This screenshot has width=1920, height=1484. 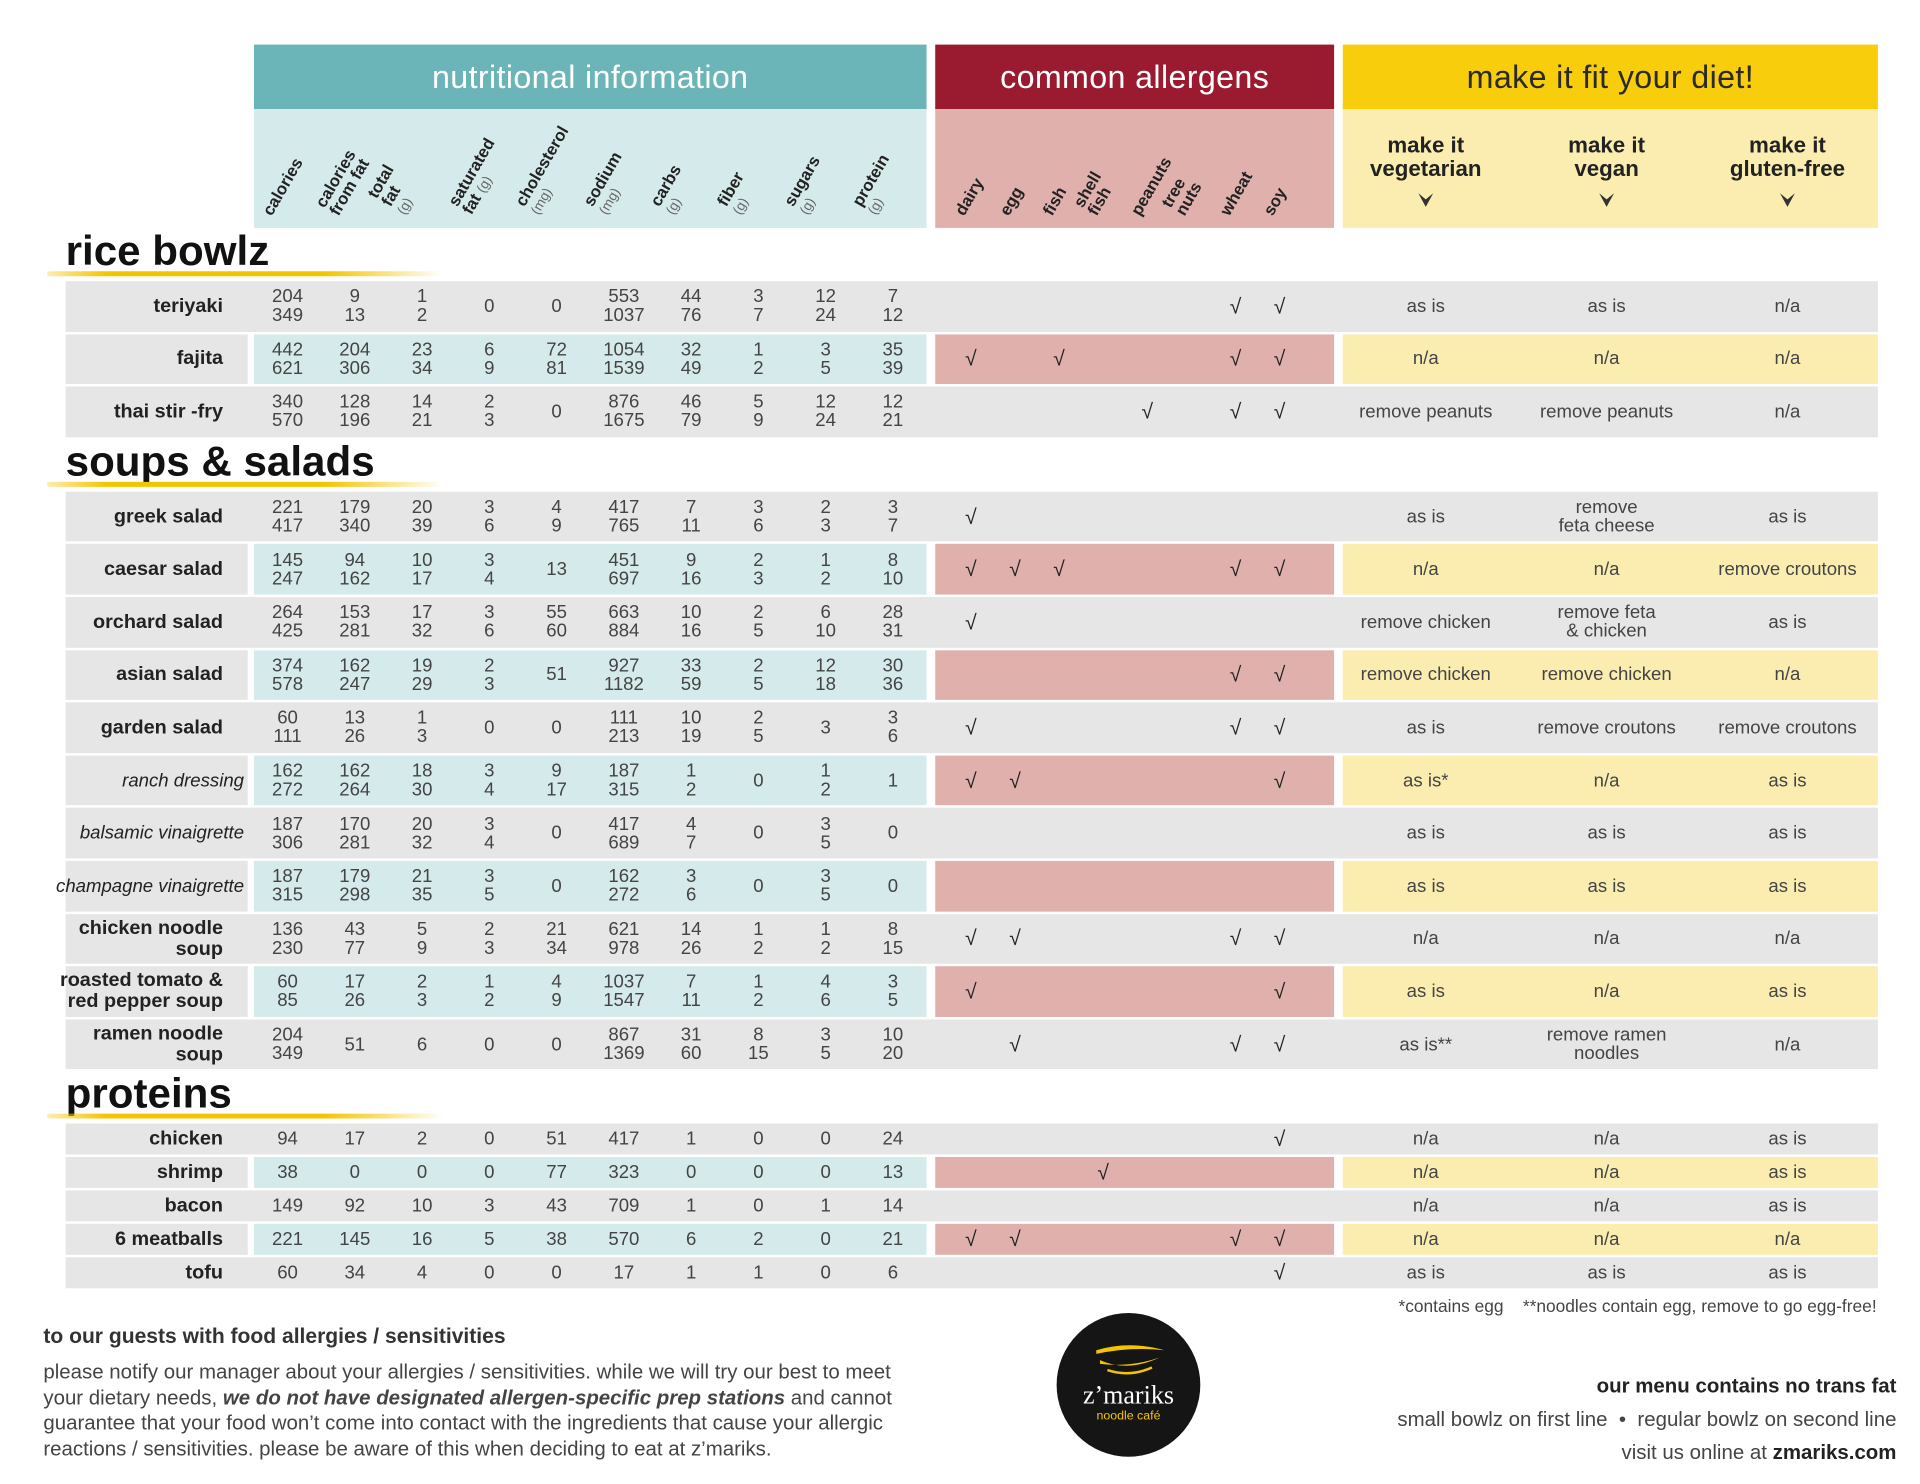 I want to click on header-band, so click(x=1610, y=168).